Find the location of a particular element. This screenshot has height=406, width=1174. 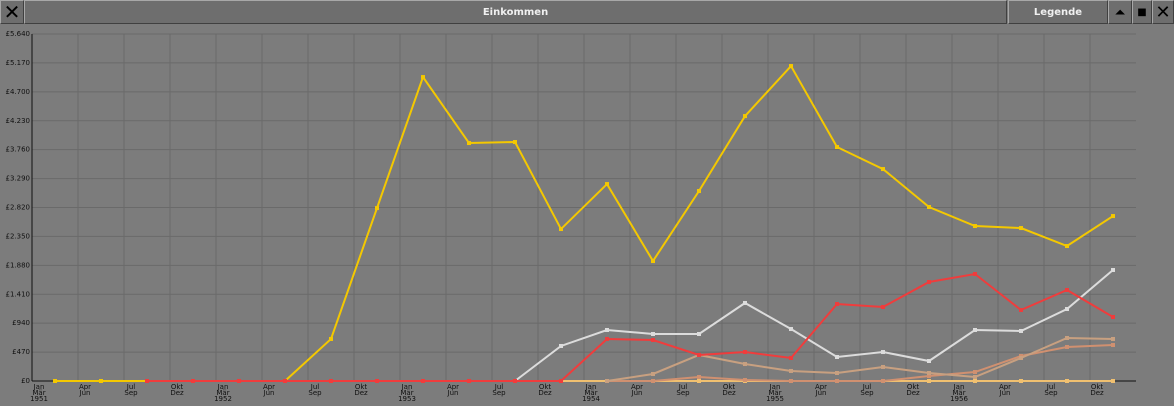

y-tick-label: £2.350 is located at coordinates (18, 236).